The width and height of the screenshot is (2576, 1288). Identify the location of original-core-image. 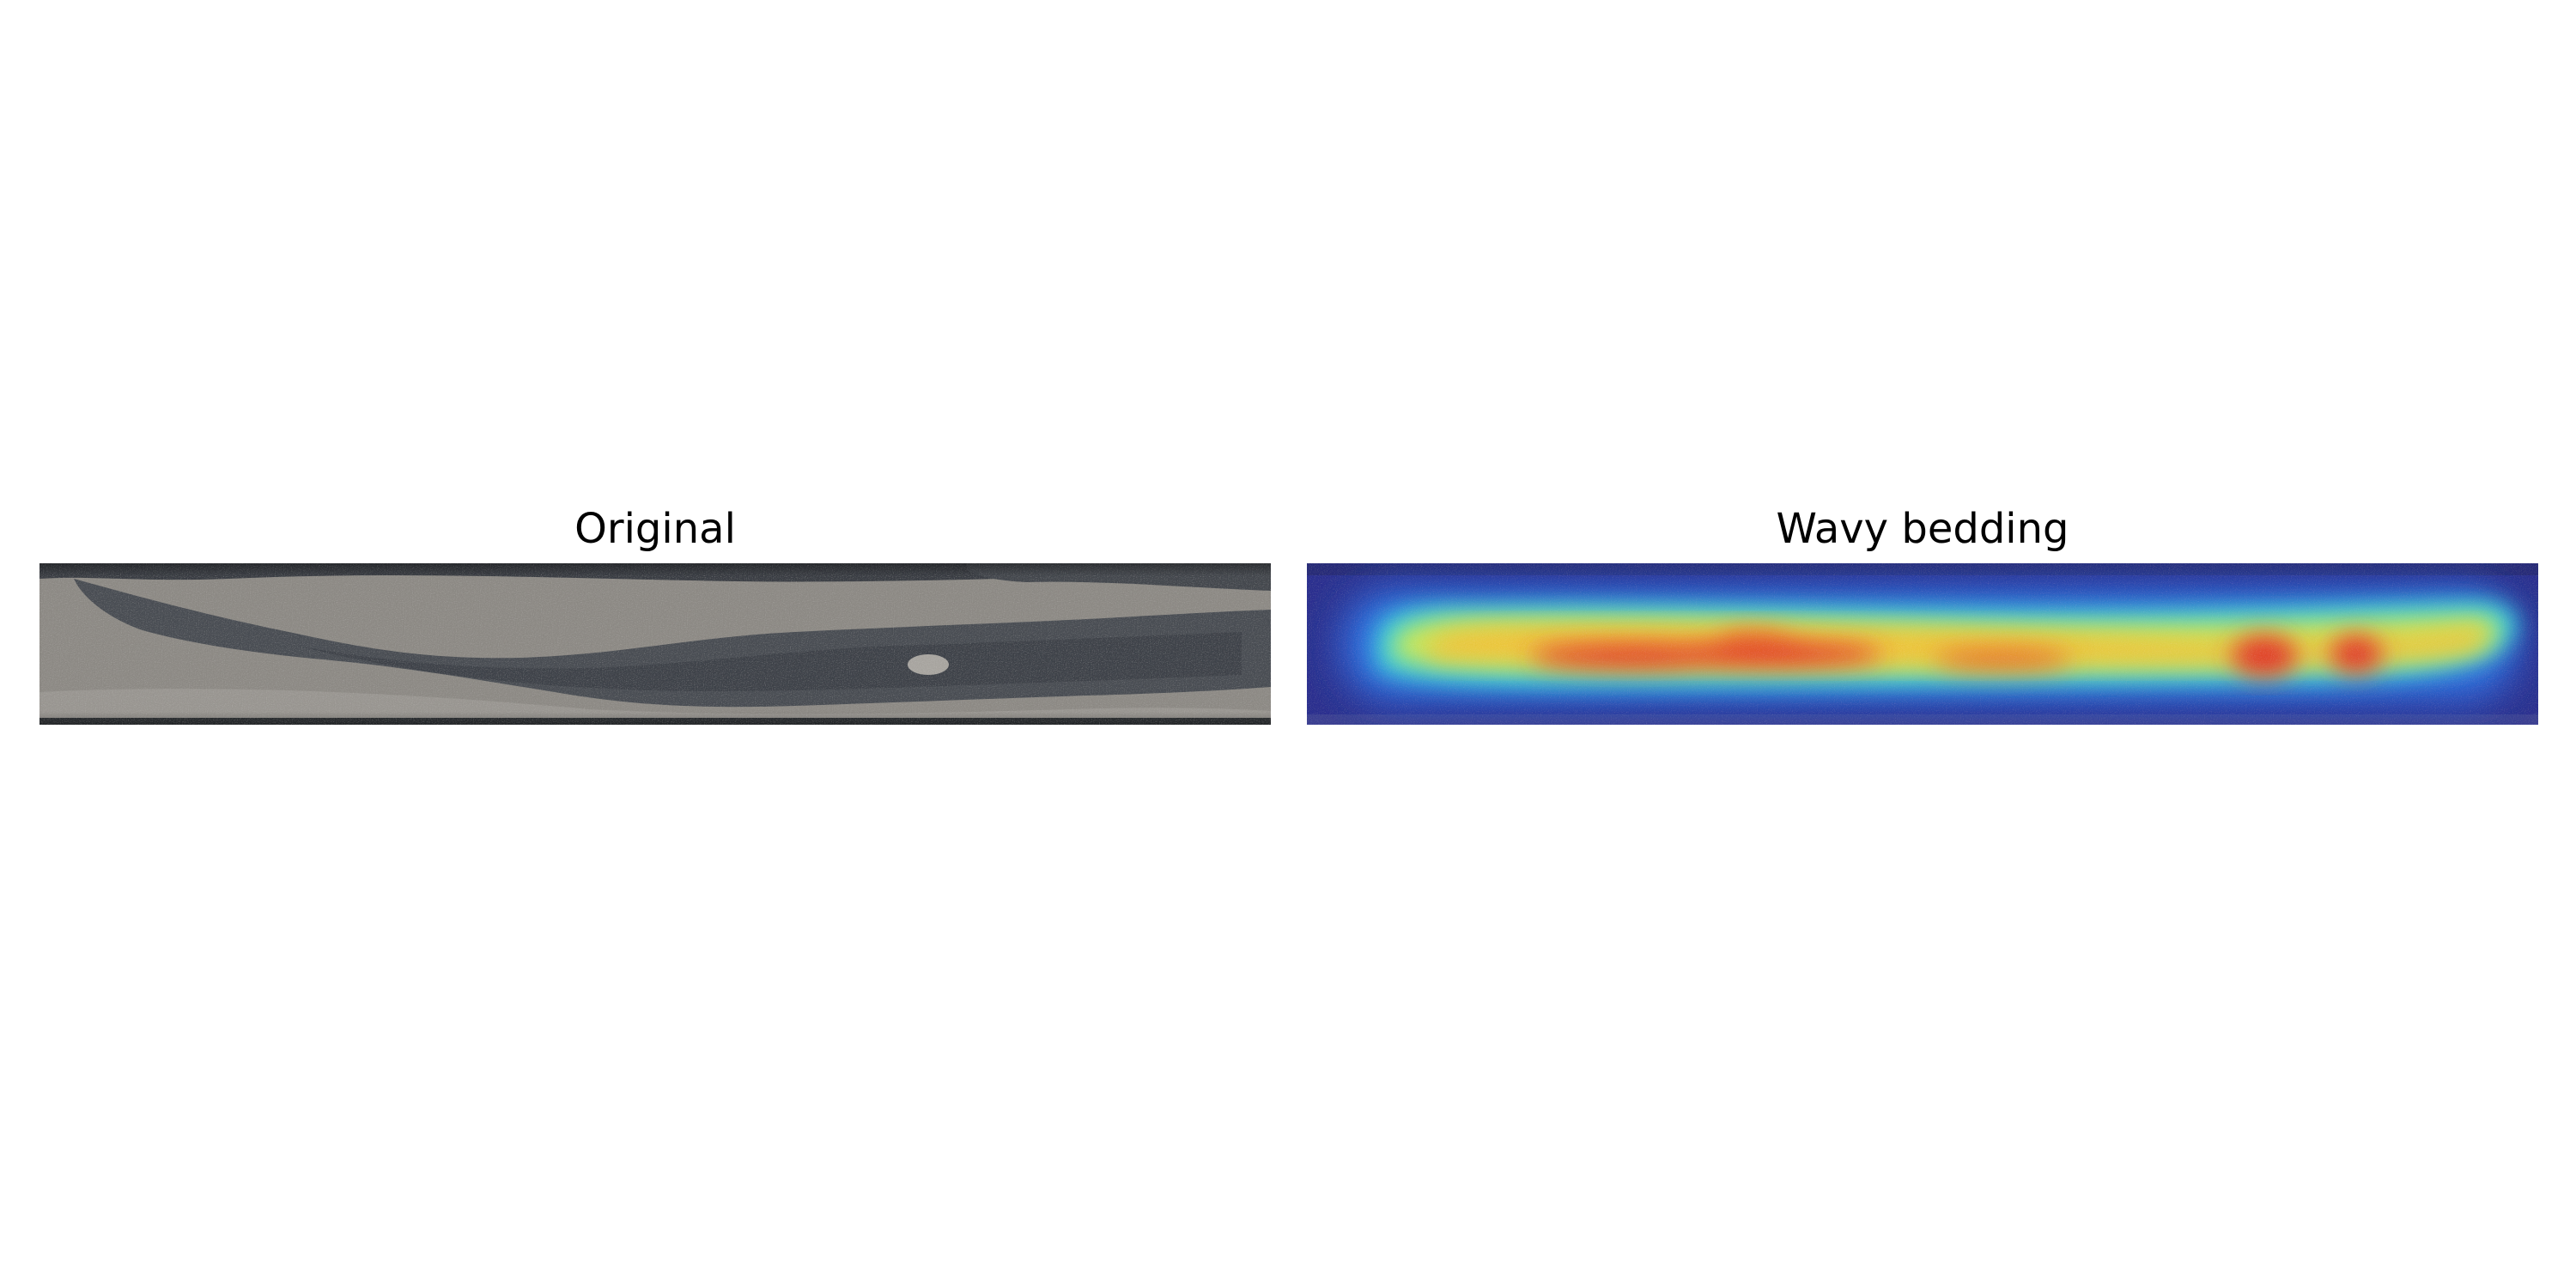
(655, 644).